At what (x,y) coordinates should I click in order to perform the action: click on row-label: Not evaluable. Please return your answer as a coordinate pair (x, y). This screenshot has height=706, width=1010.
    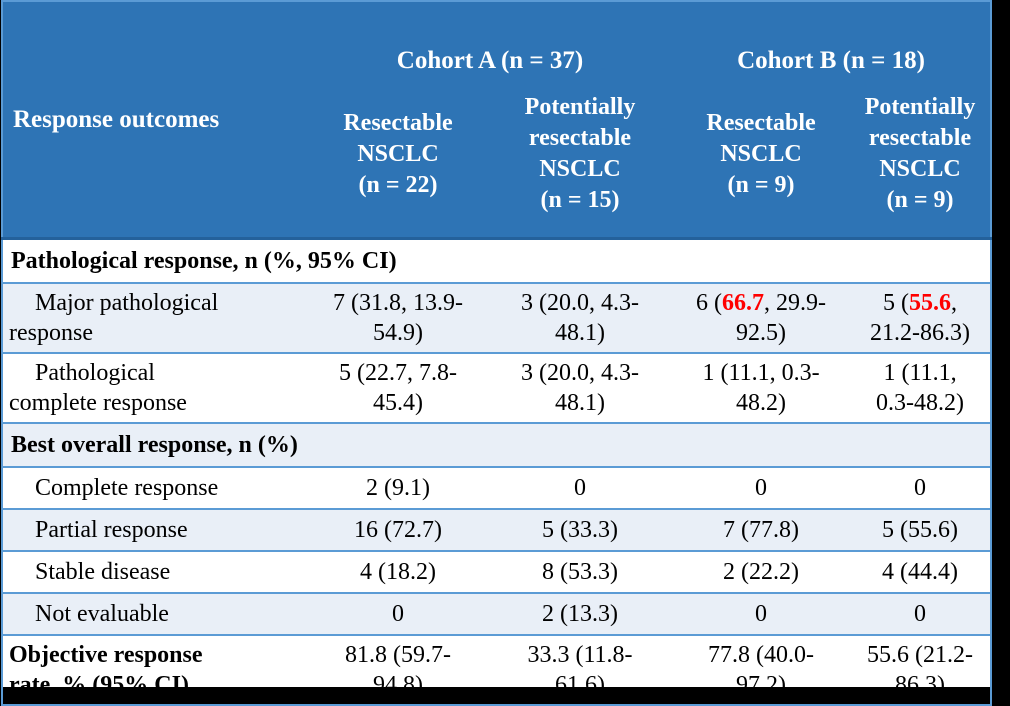
    Looking at the image, I should click on (102, 614).